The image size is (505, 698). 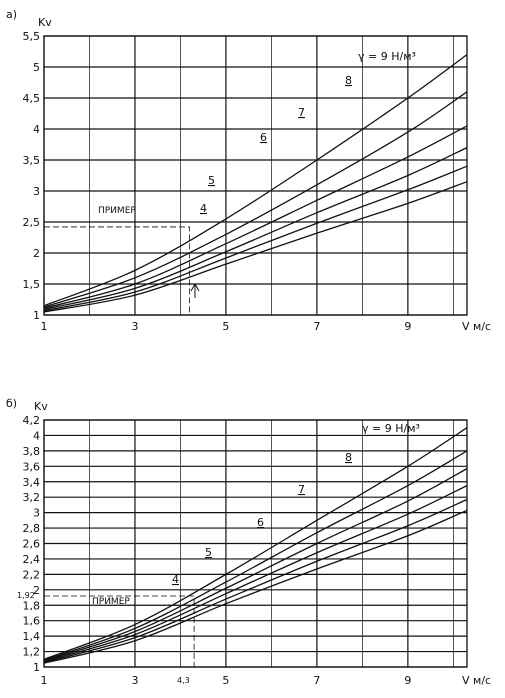 I want to click on panel-b-y-tick-label: 2, so click(x=36, y=590).